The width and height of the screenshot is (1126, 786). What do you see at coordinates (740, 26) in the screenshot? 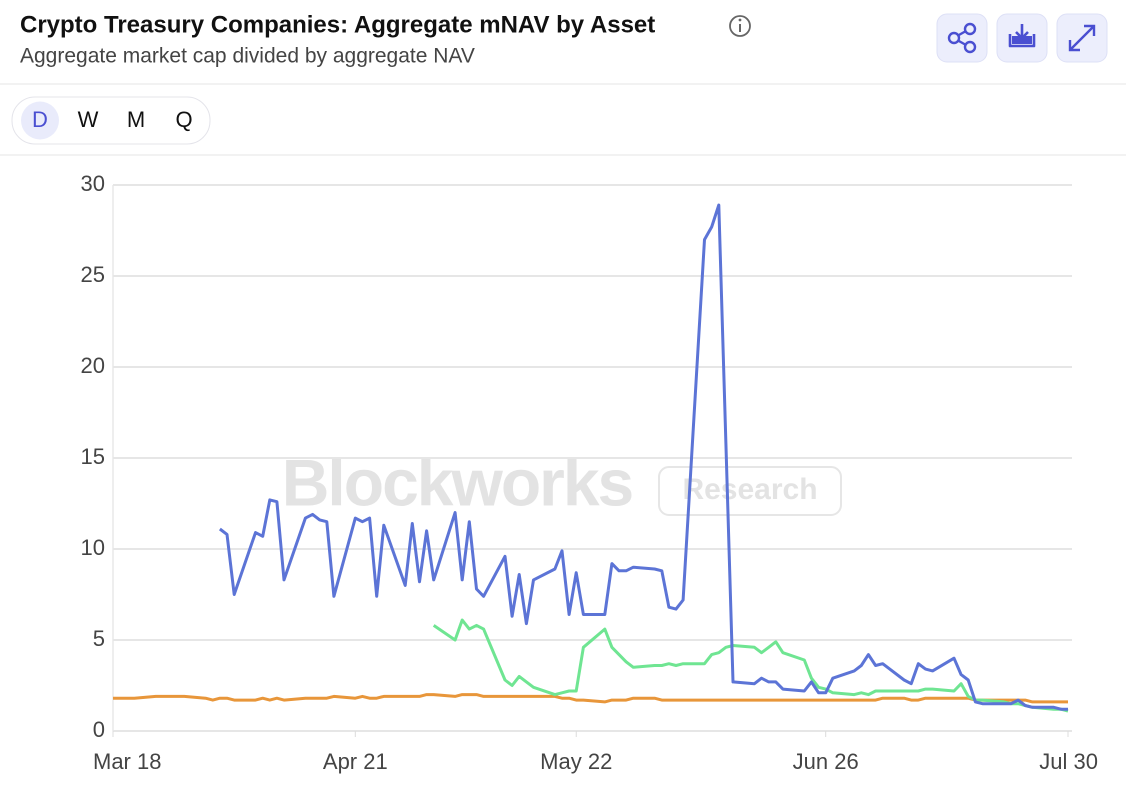
I see `info-icon` at bounding box center [740, 26].